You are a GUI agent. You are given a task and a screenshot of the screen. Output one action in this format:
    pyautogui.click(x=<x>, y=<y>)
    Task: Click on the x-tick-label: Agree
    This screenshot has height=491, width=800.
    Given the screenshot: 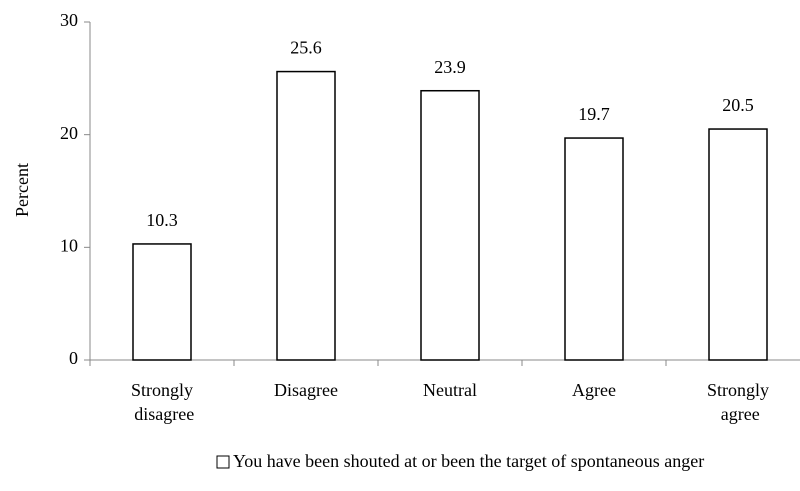 What is the action you would take?
    pyautogui.click(x=594, y=390)
    